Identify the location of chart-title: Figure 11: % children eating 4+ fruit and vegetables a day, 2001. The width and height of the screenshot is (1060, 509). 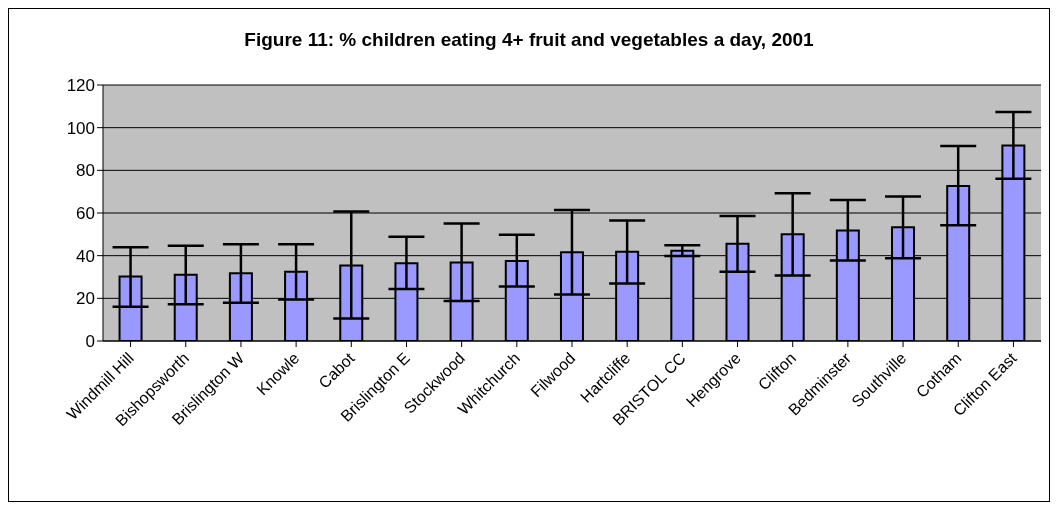
(529, 40).